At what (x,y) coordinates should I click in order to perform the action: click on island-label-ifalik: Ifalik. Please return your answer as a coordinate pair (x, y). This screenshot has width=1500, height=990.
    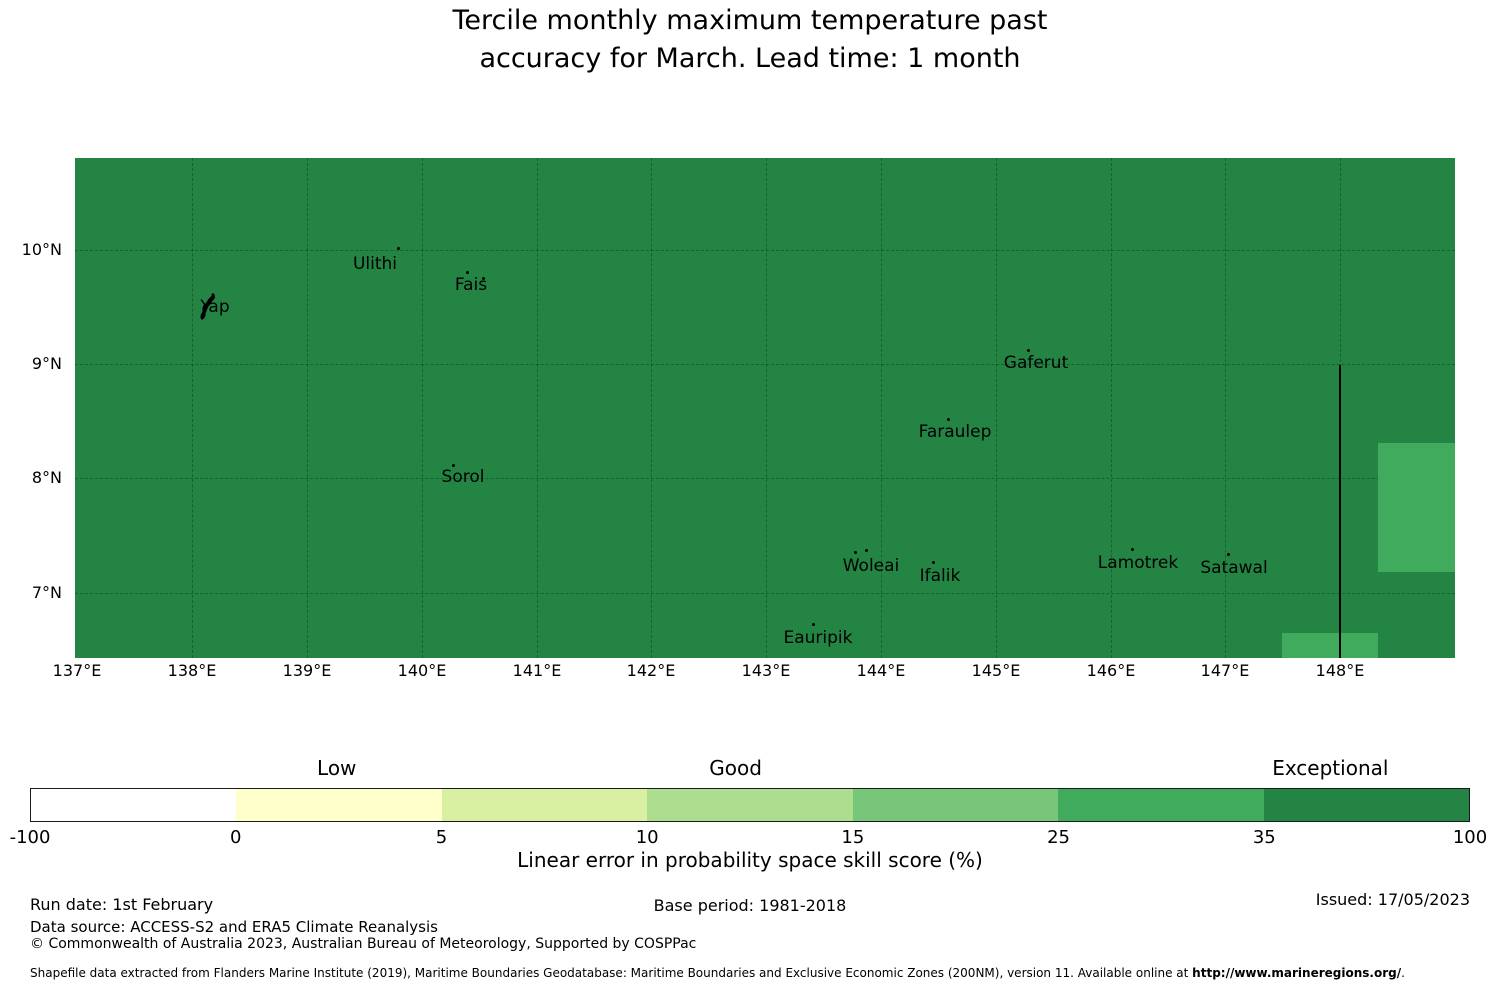
    Looking at the image, I should click on (940, 576).